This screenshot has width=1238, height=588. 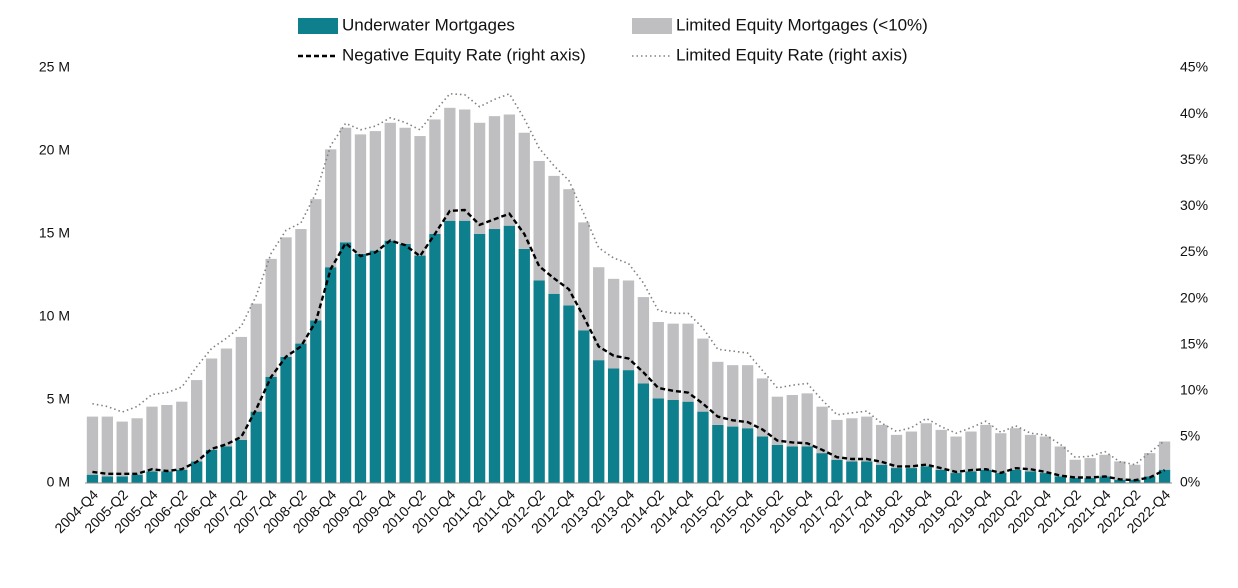 I want to click on legend-label: Negative Equity Rate (right axis), so click(x=464, y=54).